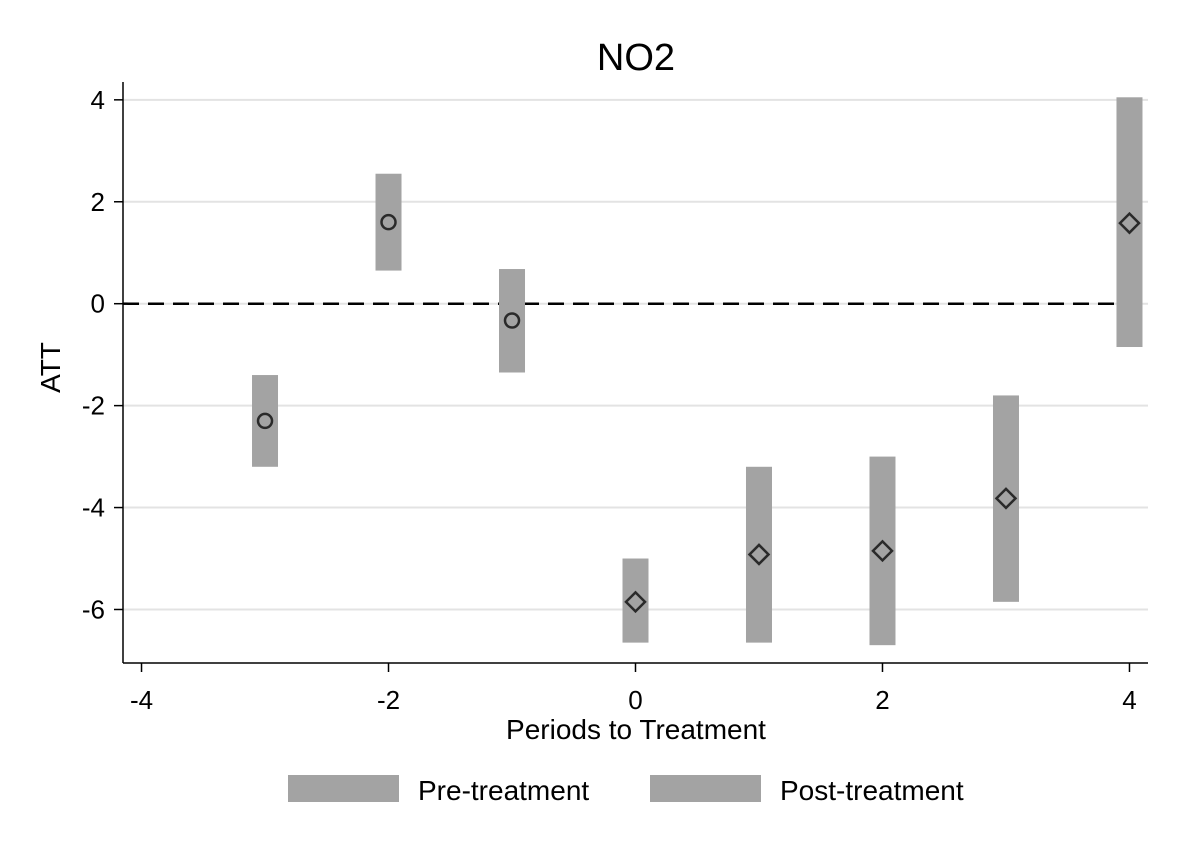 The width and height of the screenshot is (1179, 858). What do you see at coordinates (98, 100) in the screenshot?
I see `y-tick-label: 4` at bounding box center [98, 100].